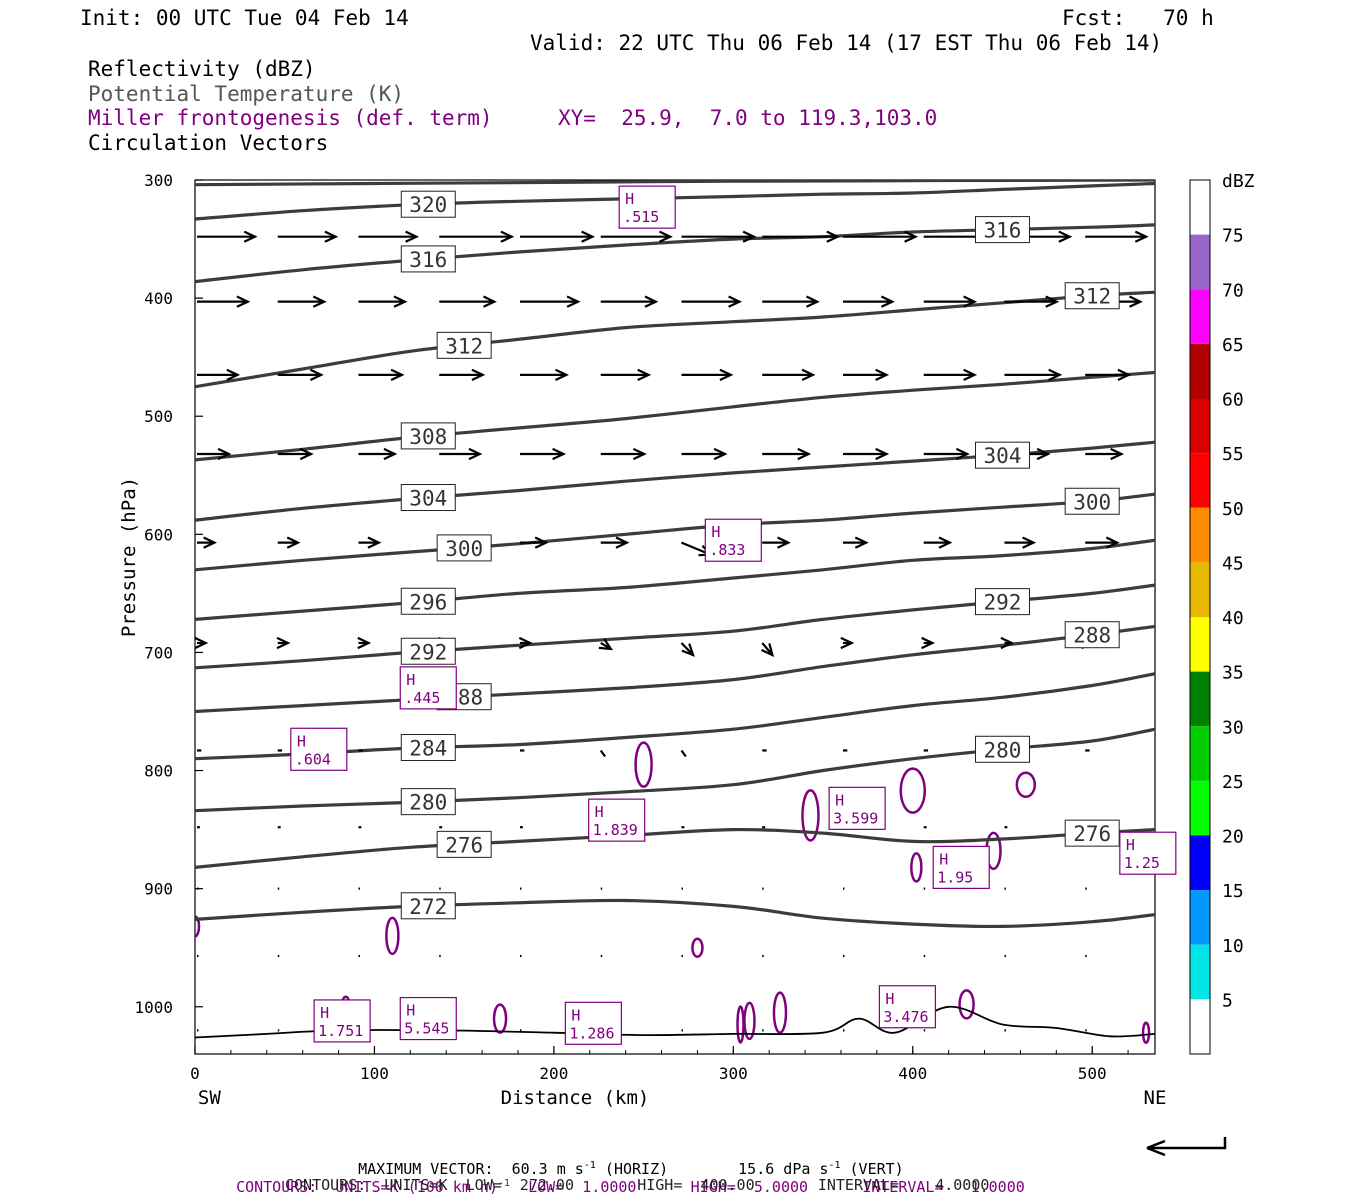 This screenshot has height=1200, width=1350. What do you see at coordinates (1233, 946) in the screenshot?
I see `colorbar-label: 10` at bounding box center [1233, 946].